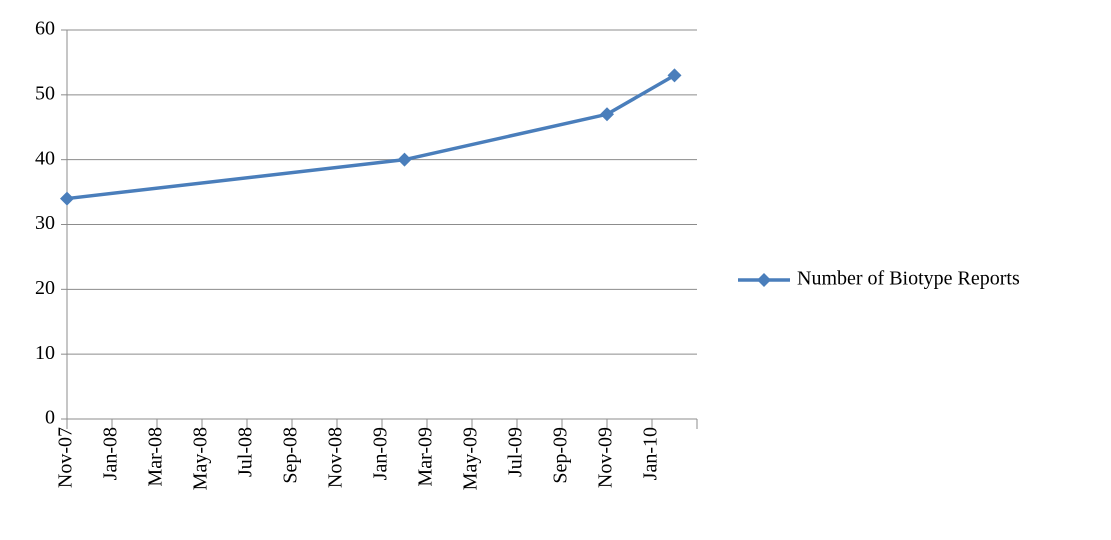 The width and height of the screenshot is (1111, 540). What do you see at coordinates (606, 457) in the screenshot?
I see `x-tick-label: Nov-09` at bounding box center [606, 457].